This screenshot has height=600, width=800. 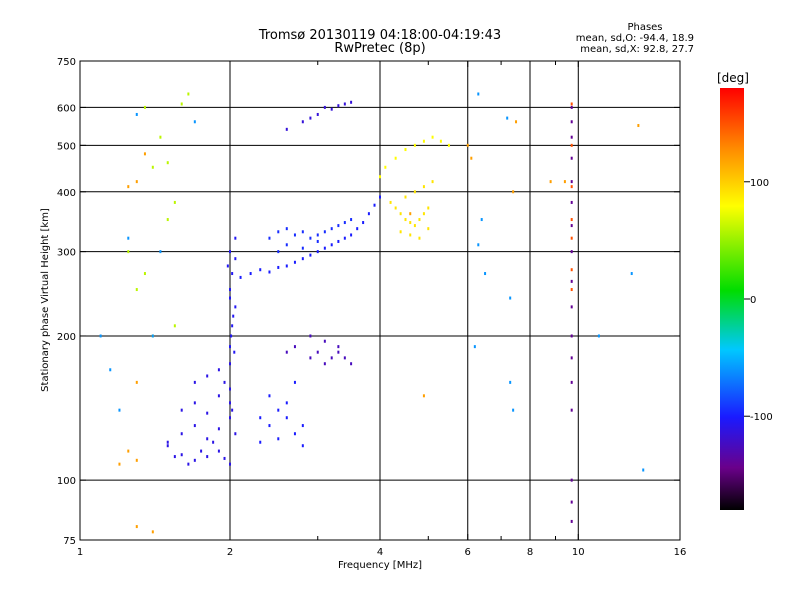 I want to click on y-tick-label: 750, so click(x=66, y=62).